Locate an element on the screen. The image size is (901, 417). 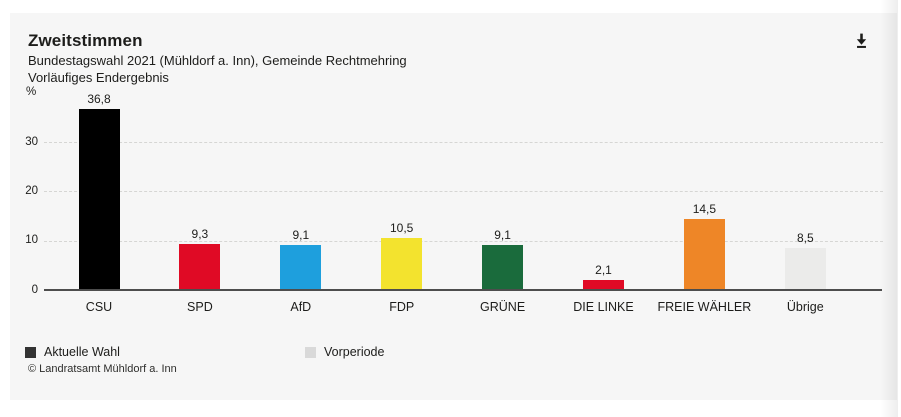
chart-legend: Aktuelle Wahl Vorperiode is located at coordinates (325, 352).